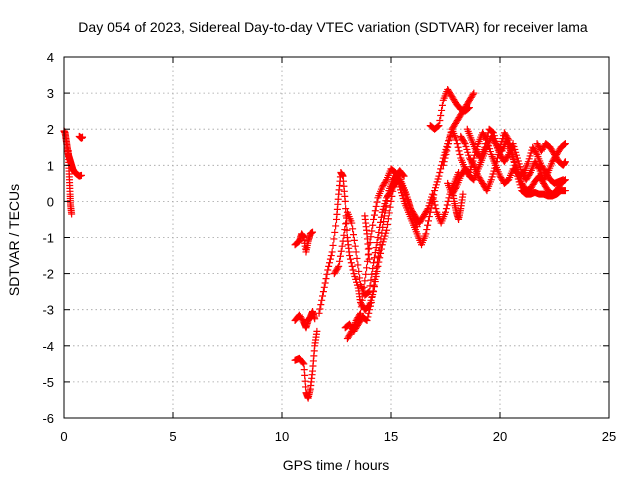 This screenshot has height=480, width=640. What do you see at coordinates (48, 346) in the screenshot?
I see `y-tick-label: -4` at bounding box center [48, 346].